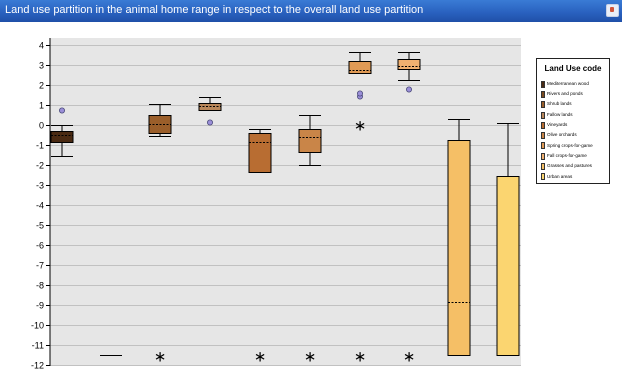 This screenshot has height=374, width=622. I want to click on legend-label: Fall crops-for-game, so click(567, 155).